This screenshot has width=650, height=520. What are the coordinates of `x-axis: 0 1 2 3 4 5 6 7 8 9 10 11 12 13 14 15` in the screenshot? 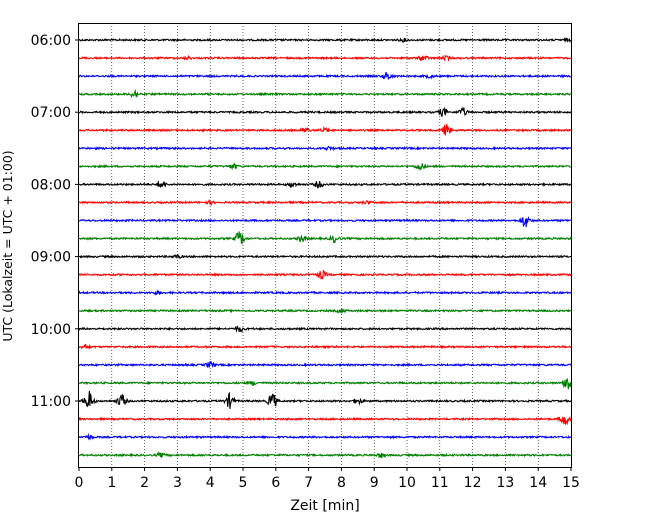 It's located at (327, 479).